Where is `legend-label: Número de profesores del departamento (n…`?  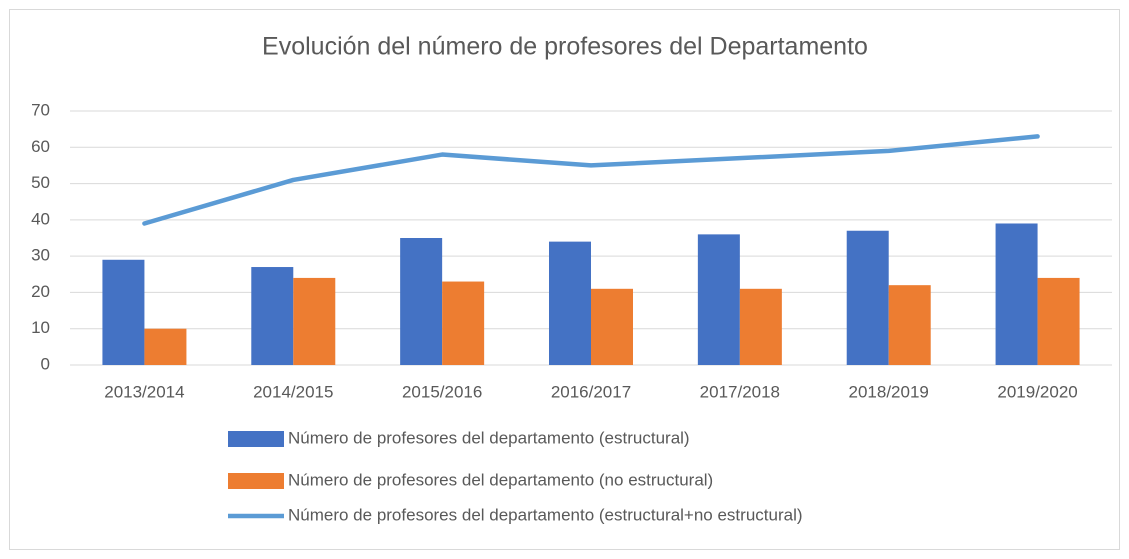 legend-label: Número de profesores del departamento (n… is located at coordinates (500, 479).